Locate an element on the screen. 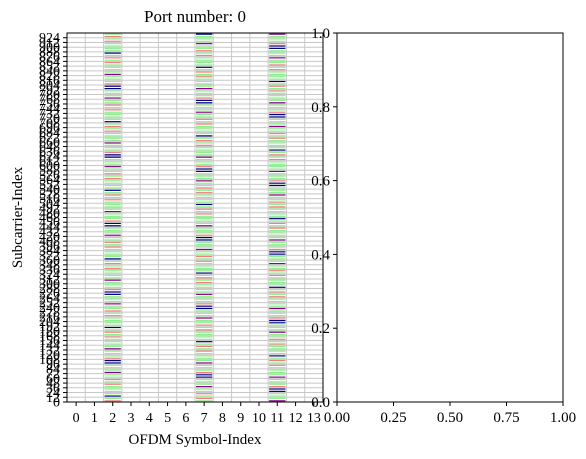 The width and height of the screenshot is (586, 459). x-tick-label: 4 is located at coordinates (149, 418).